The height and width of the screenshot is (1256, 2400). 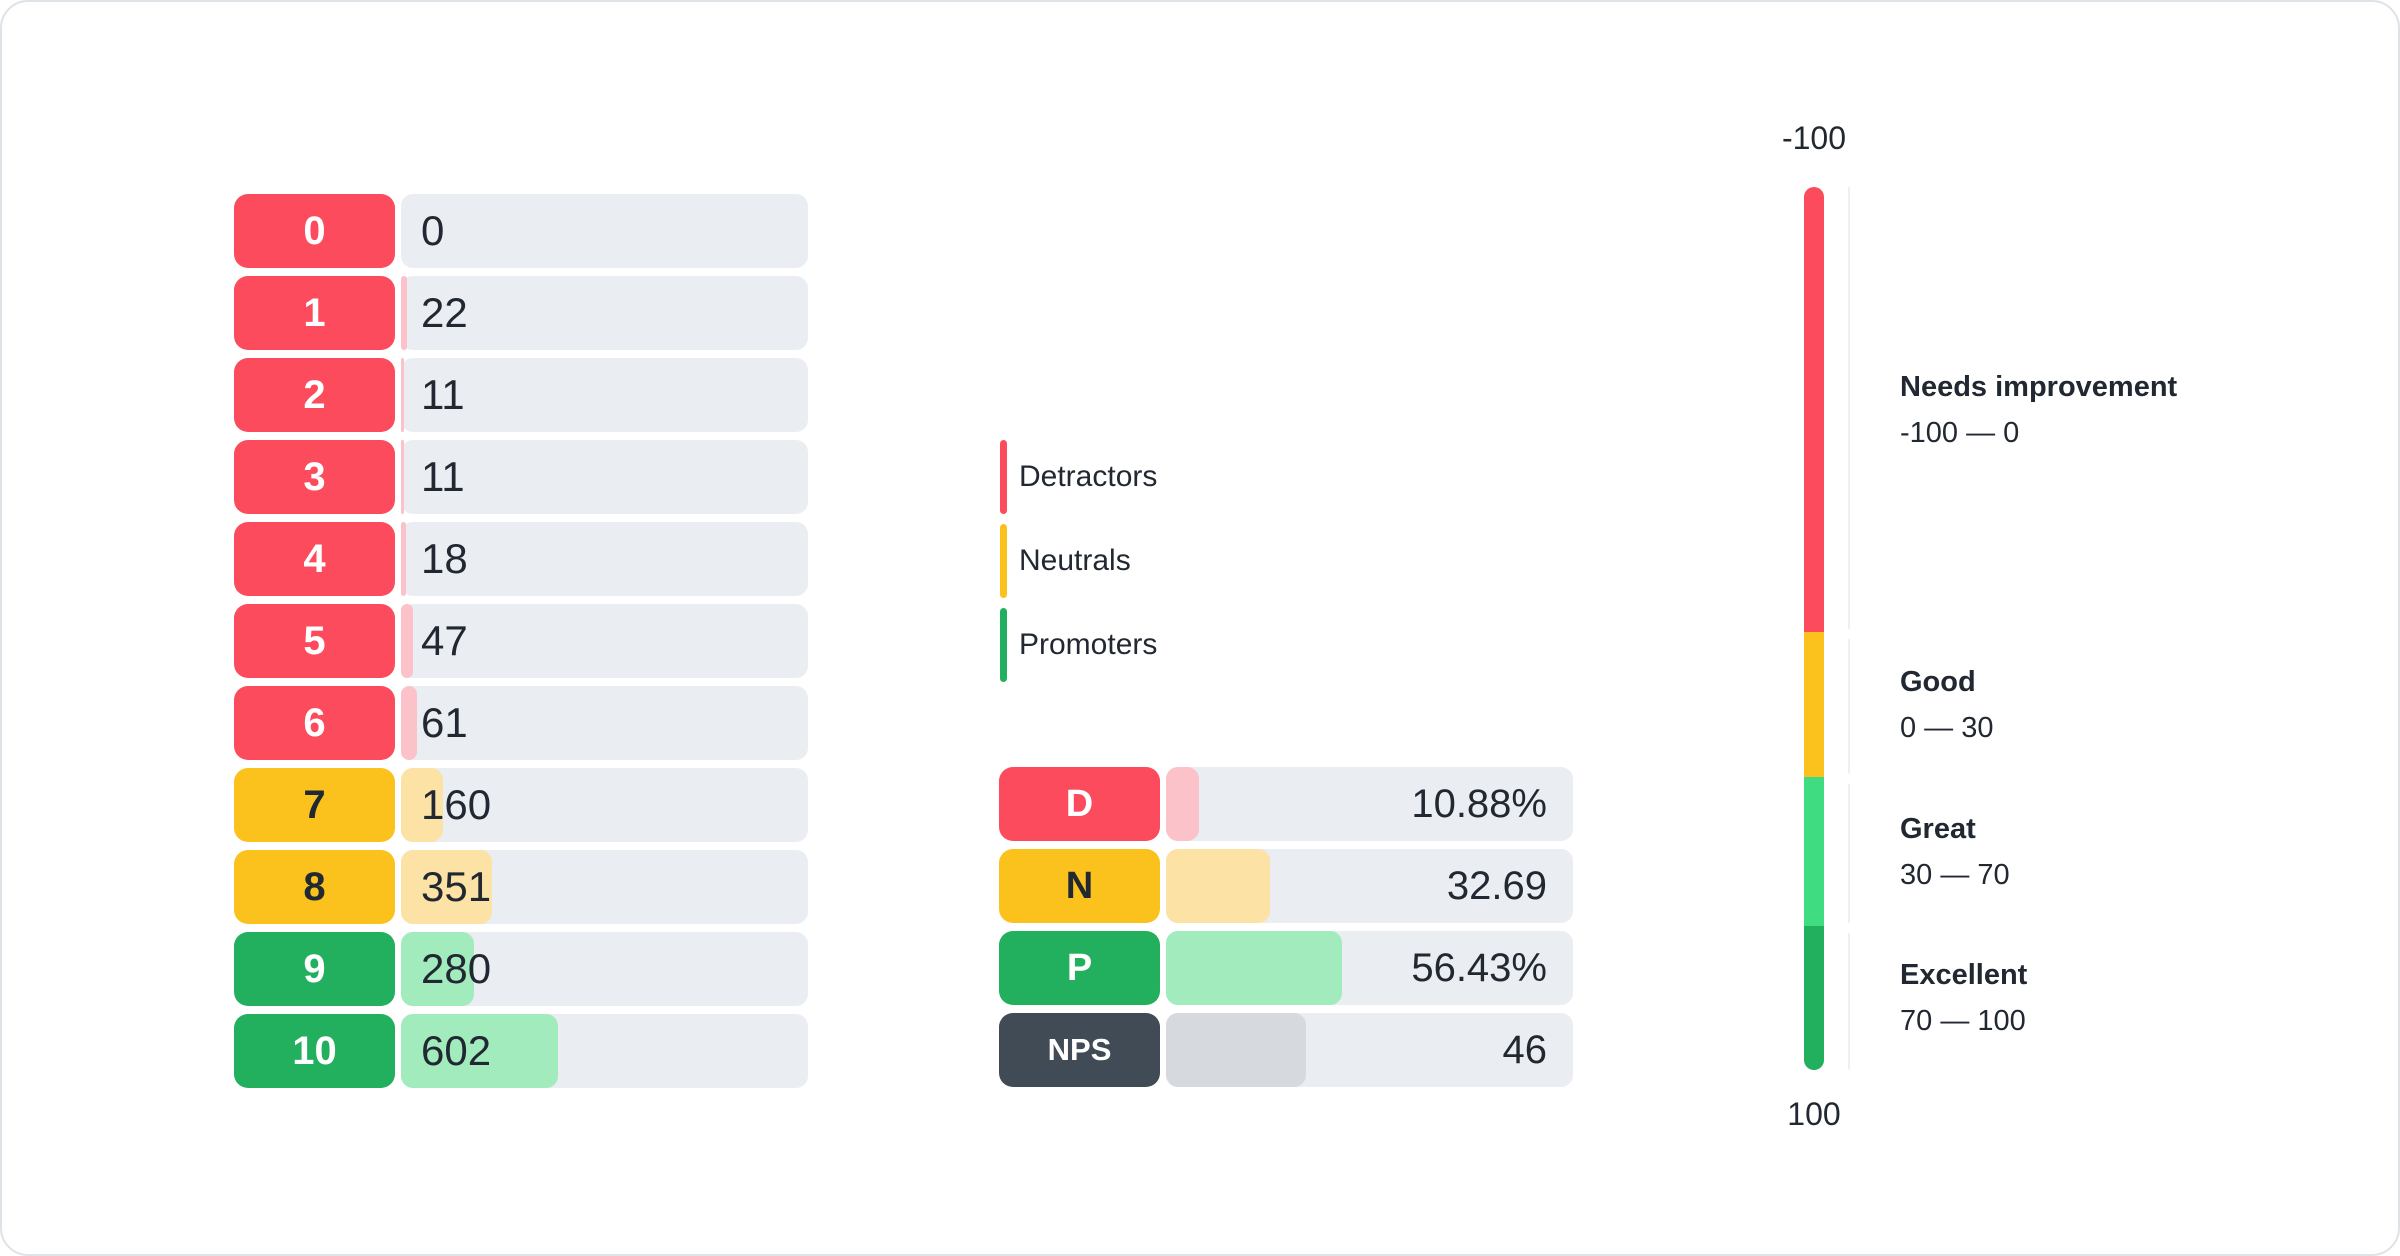 I want to click on score-row: 1 22, so click(x=521, y=313).